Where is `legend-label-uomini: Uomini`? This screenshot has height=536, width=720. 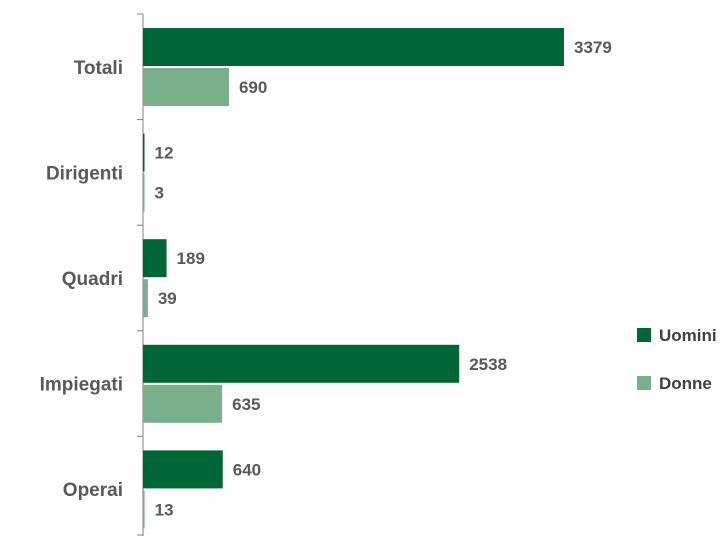
legend-label-uomini: Uomini is located at coordinates (688, 335).